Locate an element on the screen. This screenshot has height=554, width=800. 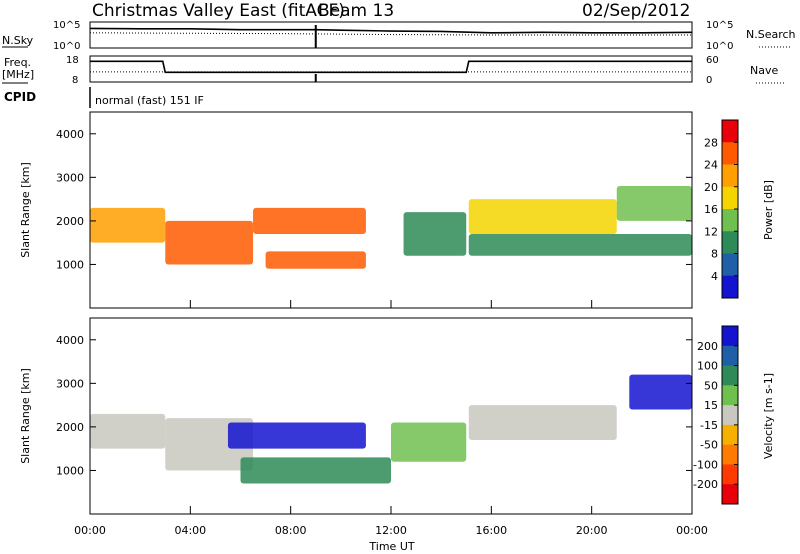
x-tick-label: 20:00 is located at coordinates (592, 530).